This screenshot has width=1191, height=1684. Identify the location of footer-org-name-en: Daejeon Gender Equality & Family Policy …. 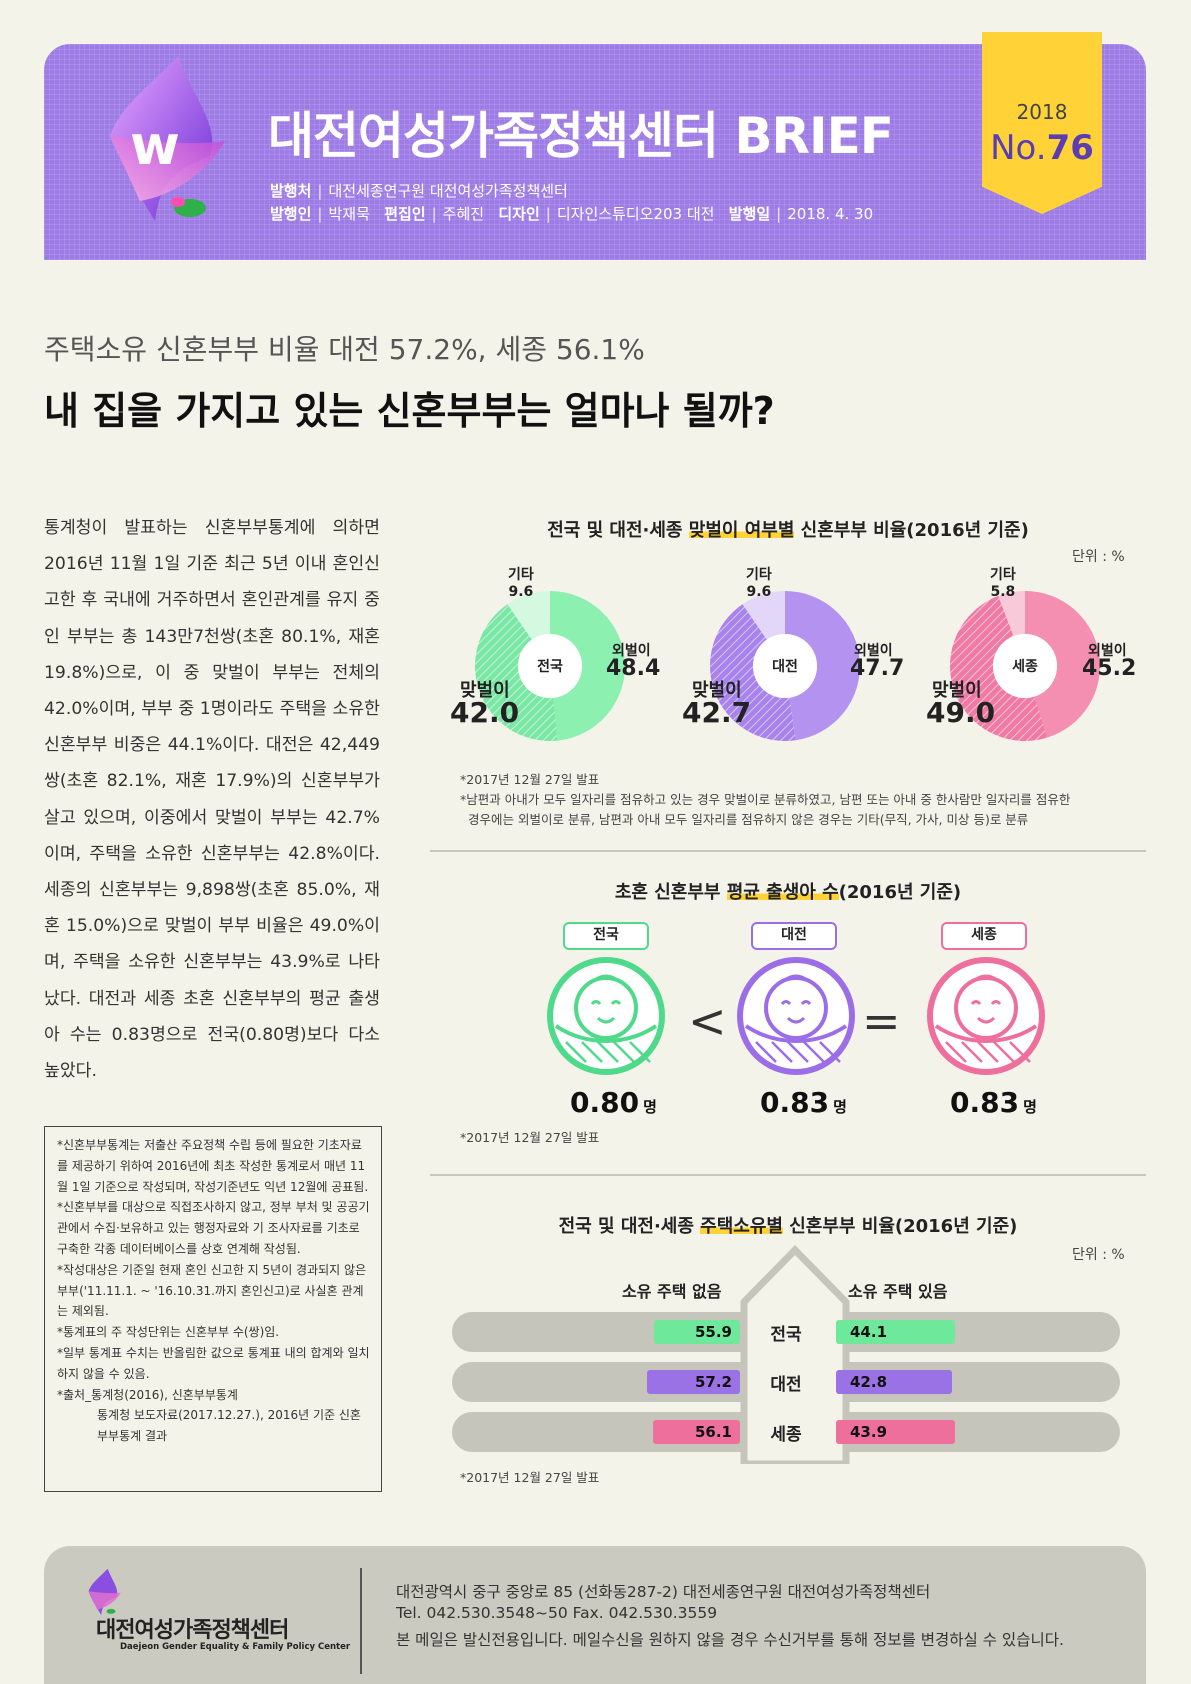
(235, 1647).